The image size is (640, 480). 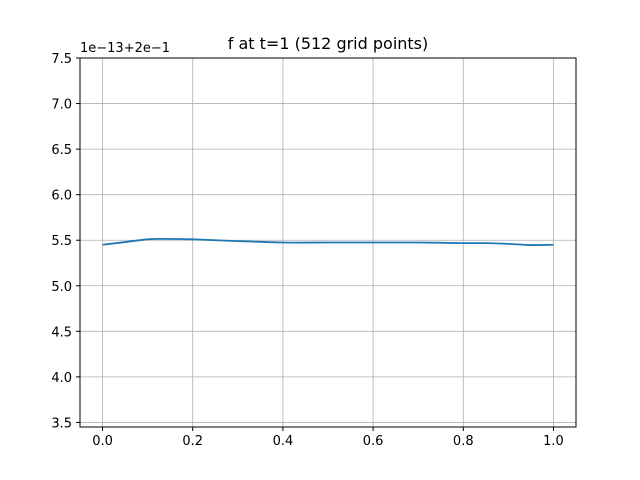 I want to click on x-tick-label: 0.8, so click(x=463, y=441).